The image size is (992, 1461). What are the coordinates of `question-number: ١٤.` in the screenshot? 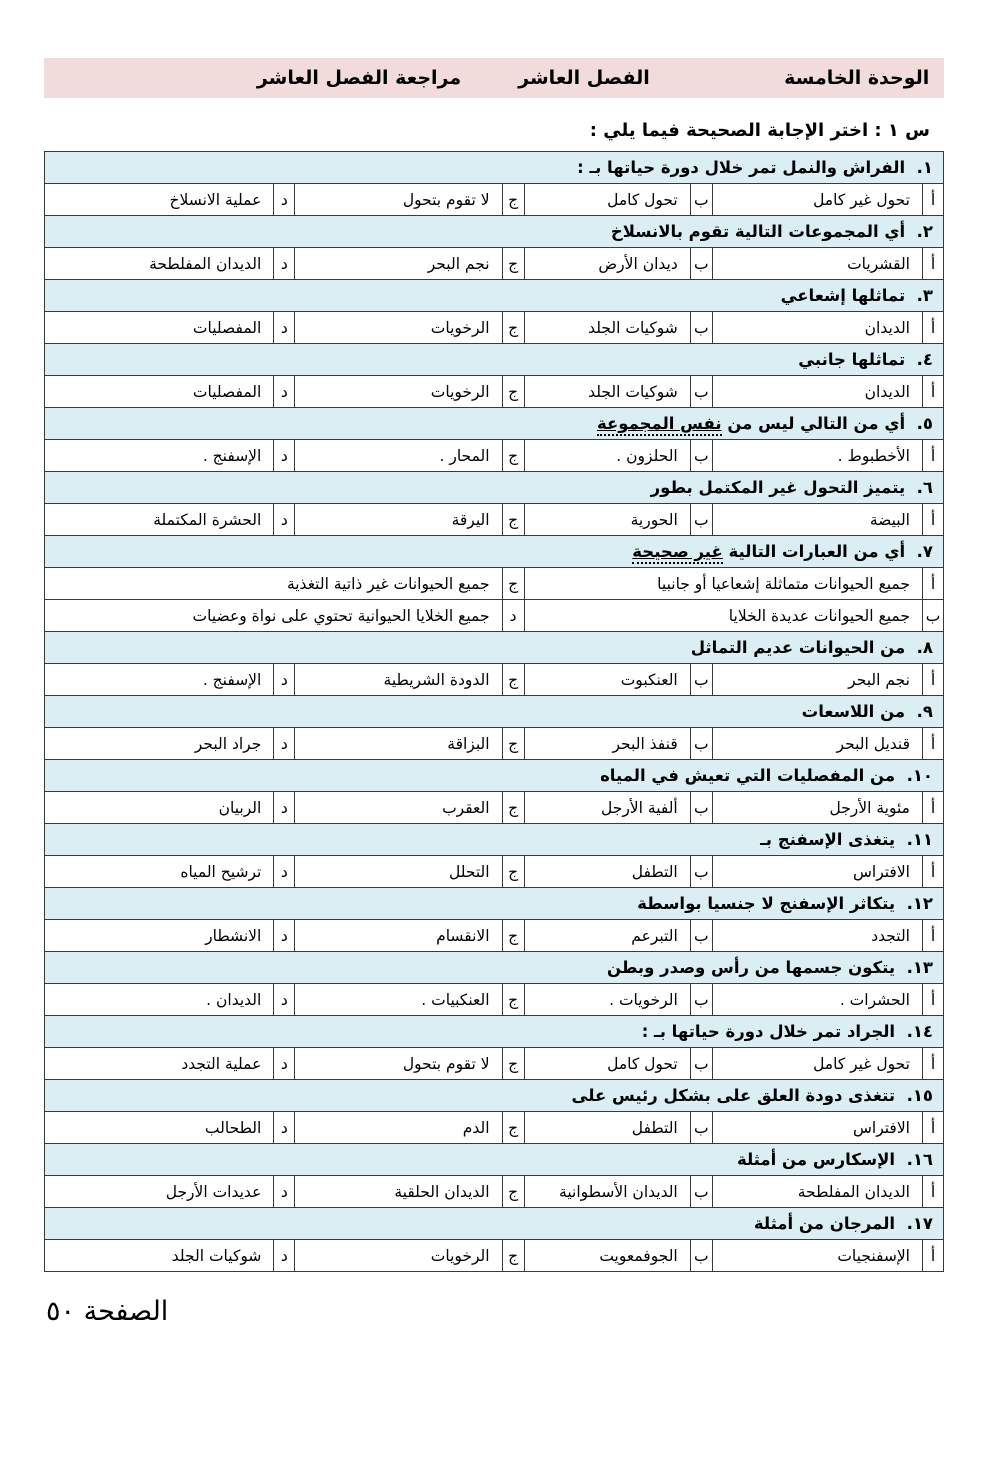 It's located at (914, 1031).